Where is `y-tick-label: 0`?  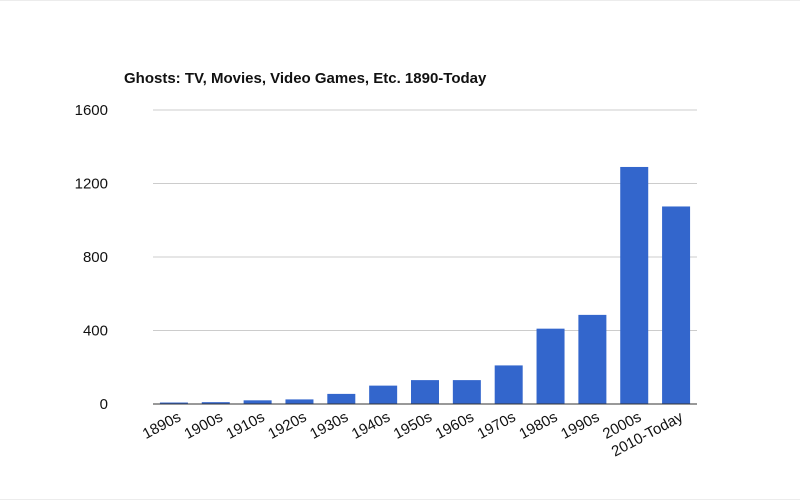
y-tick-label: 0 is located at coordinates (104, 404).